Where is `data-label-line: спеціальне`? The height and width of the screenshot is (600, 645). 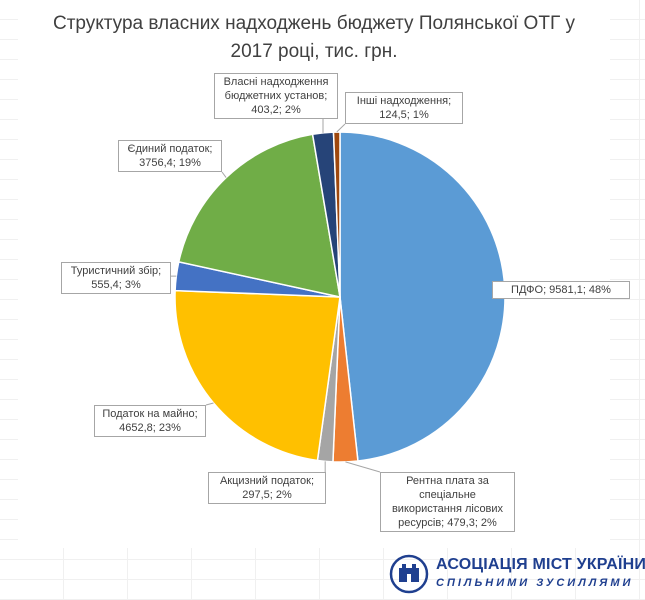
data-label-line: спеціальне is located at coordinates (447, 495).